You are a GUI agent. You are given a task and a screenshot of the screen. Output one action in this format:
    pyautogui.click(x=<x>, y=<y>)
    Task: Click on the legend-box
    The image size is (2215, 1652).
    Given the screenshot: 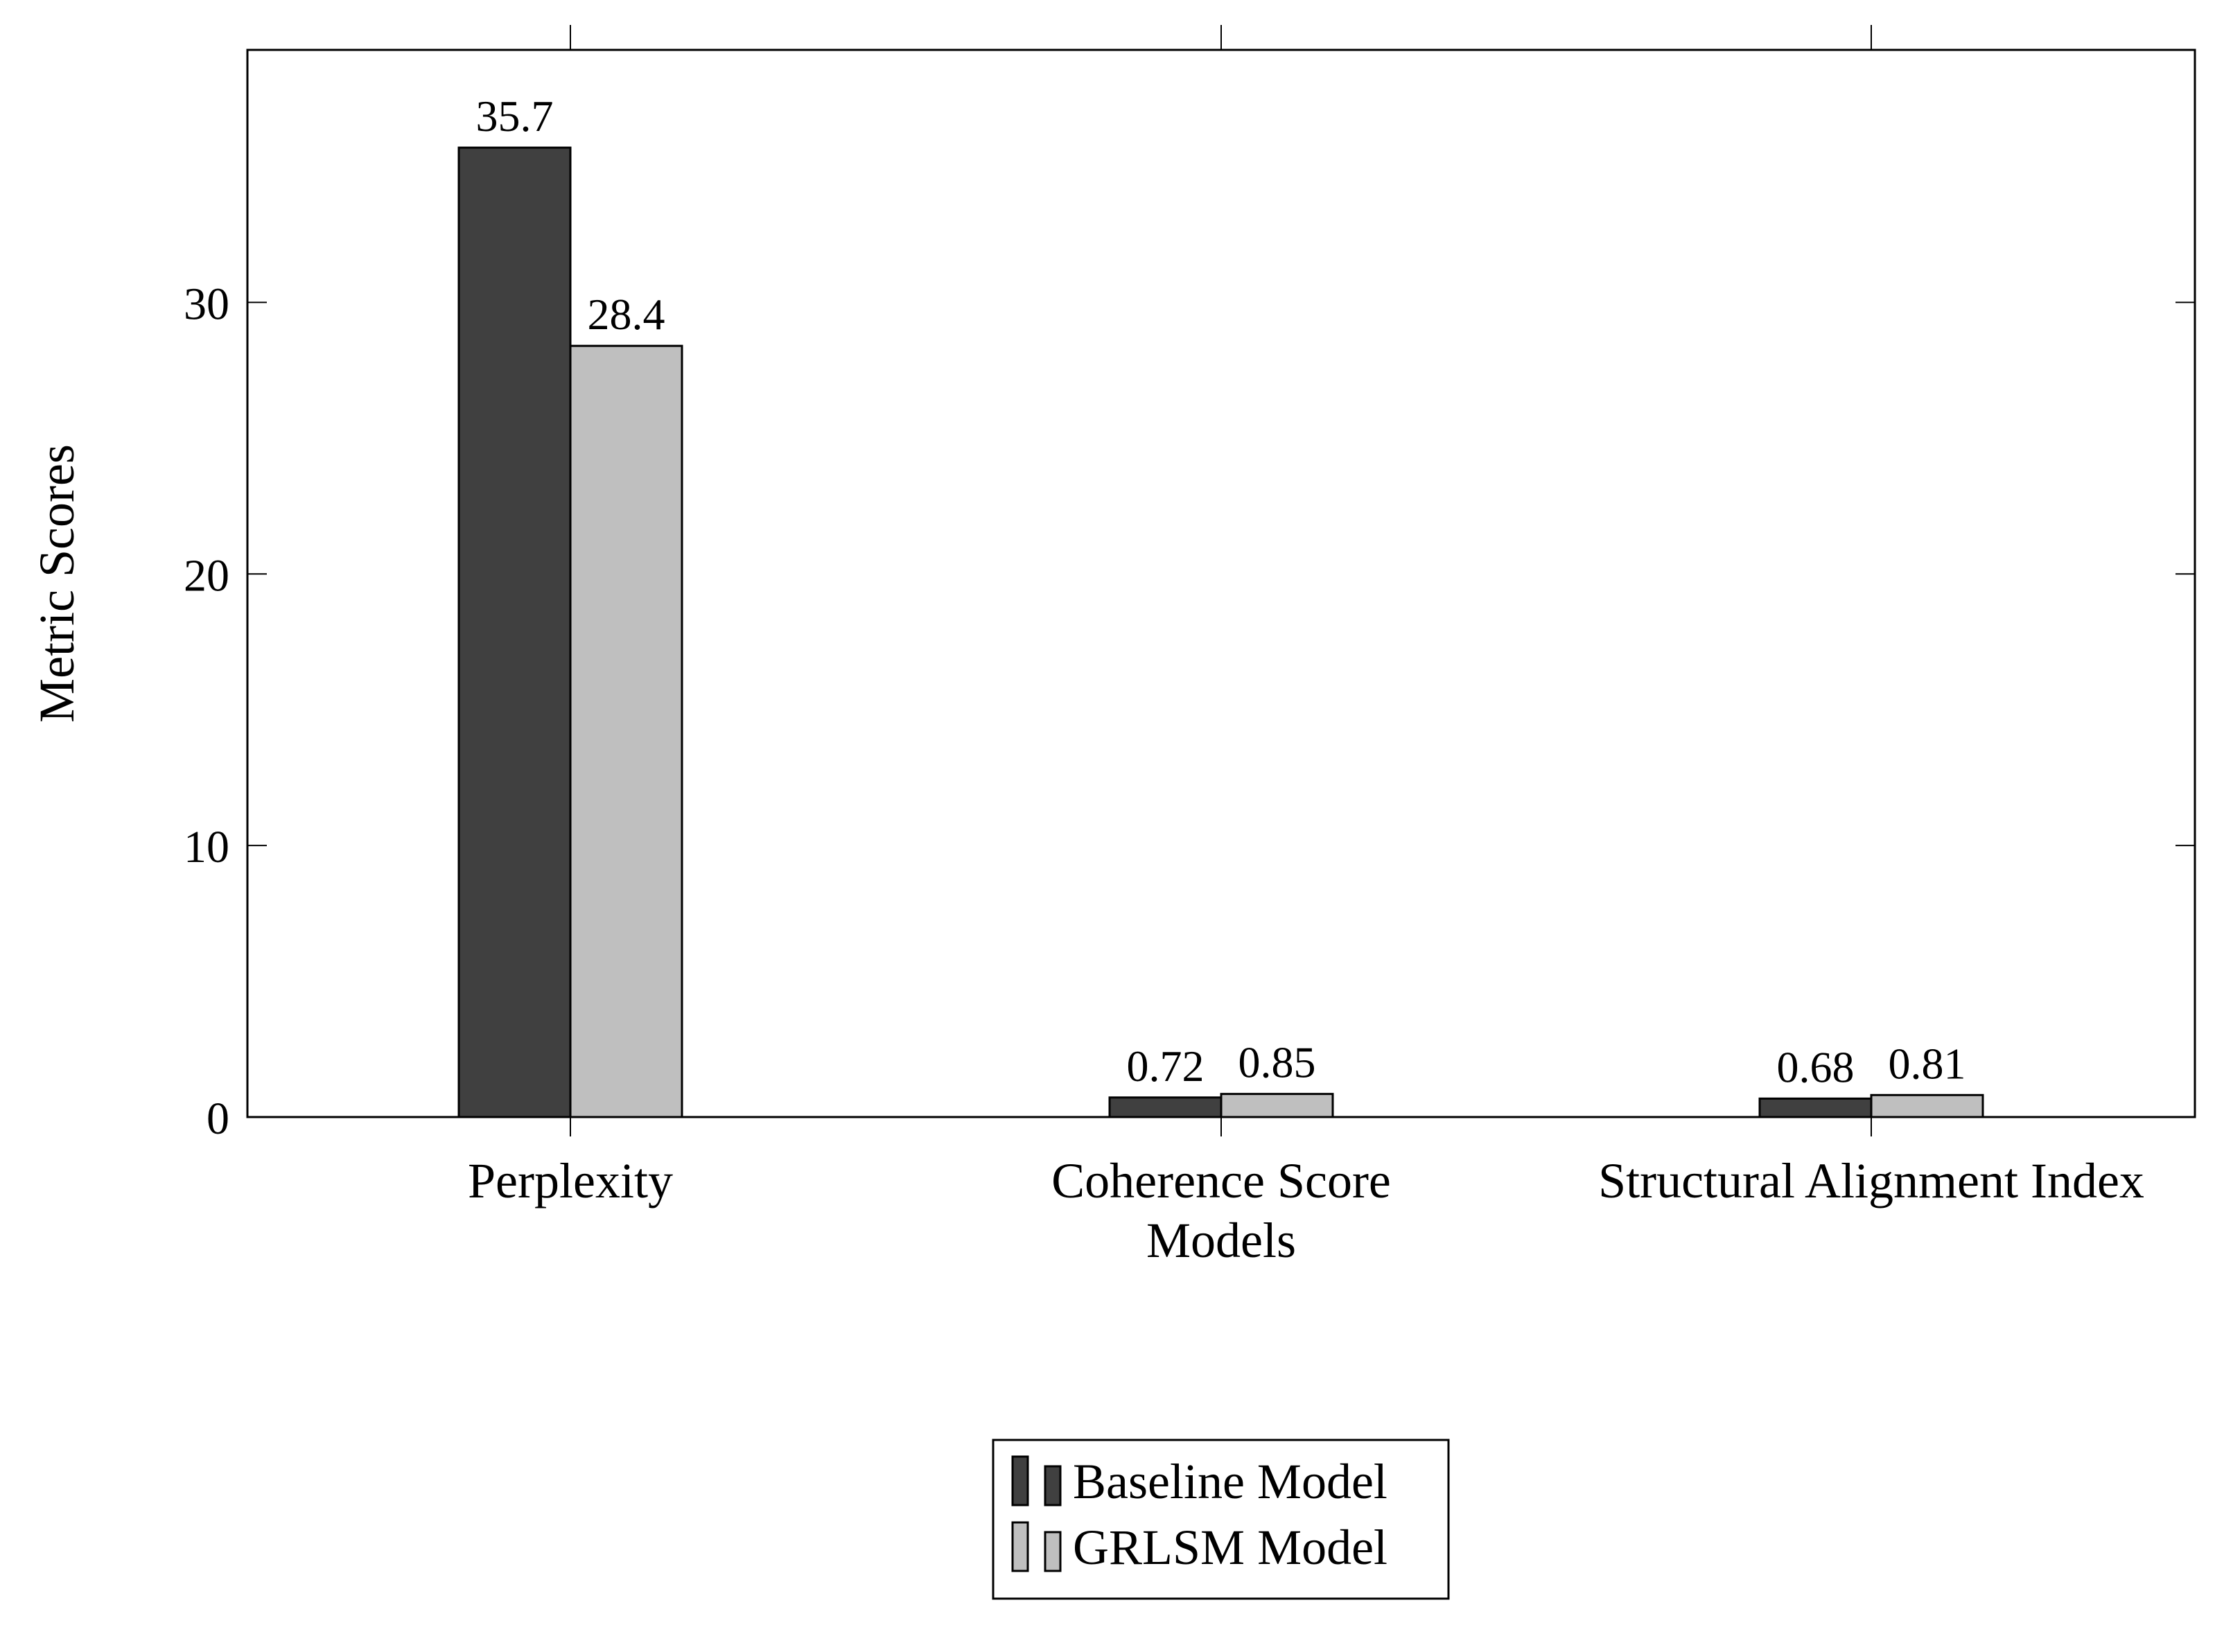 What is the action you would take?
    pyautogui.click(x=1221, y=1519)
    